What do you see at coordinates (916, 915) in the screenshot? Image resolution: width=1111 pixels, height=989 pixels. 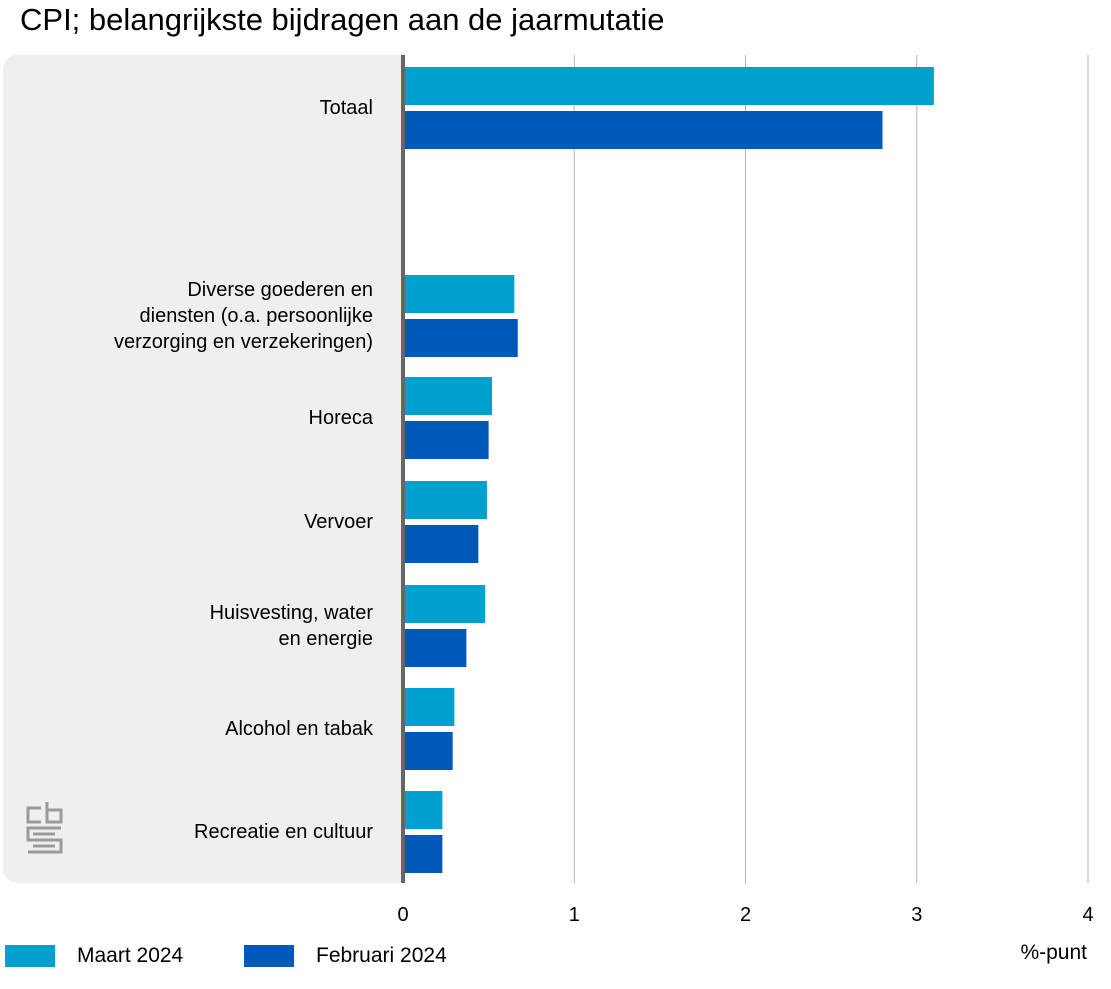 I see `x-tick-label-3: 3` at bounding box center [916, 915].